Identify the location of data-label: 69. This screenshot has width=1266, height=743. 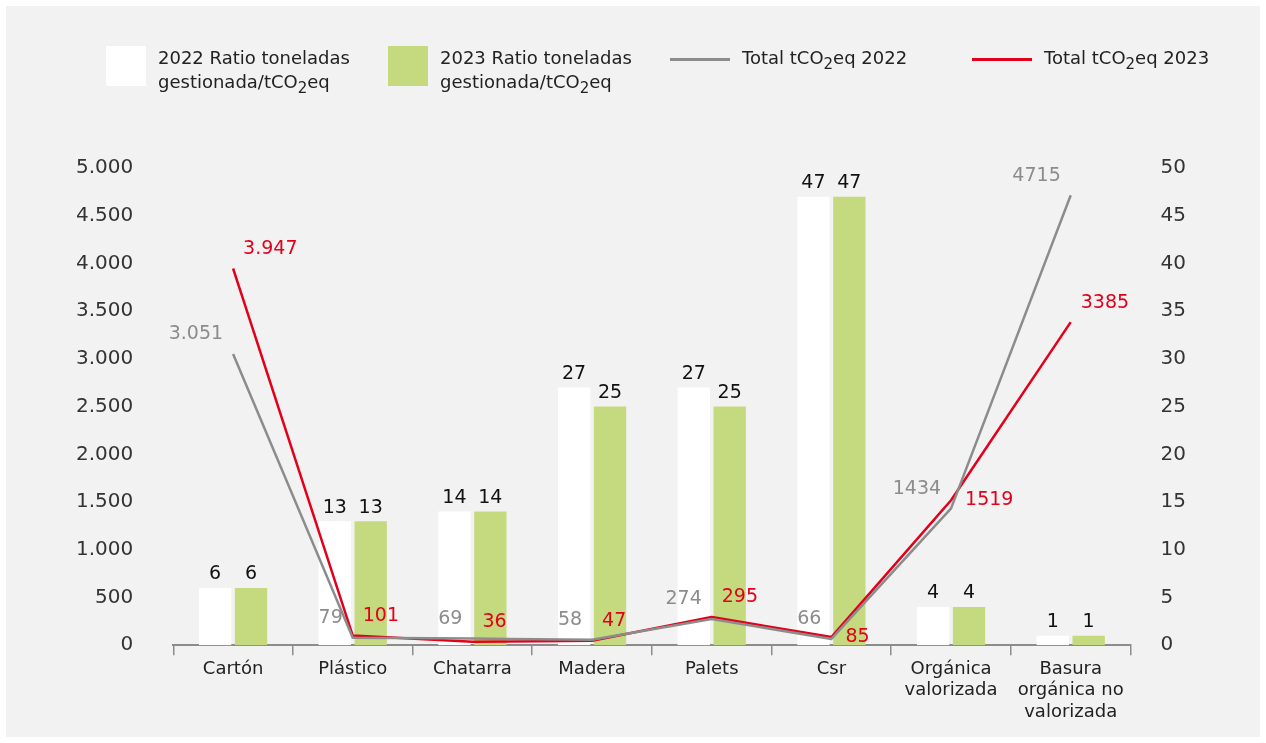
(450, 617).